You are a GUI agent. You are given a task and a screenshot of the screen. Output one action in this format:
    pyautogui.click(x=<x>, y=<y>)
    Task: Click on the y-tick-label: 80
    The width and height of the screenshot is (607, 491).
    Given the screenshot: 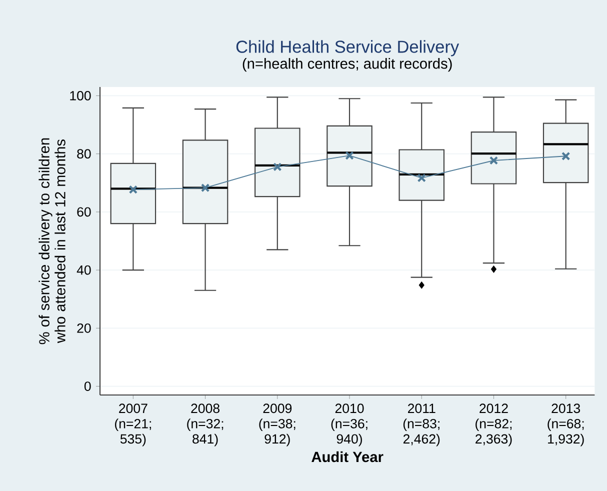 What is the action you would take?
    pyautogui.click(x=84, y=154)
    